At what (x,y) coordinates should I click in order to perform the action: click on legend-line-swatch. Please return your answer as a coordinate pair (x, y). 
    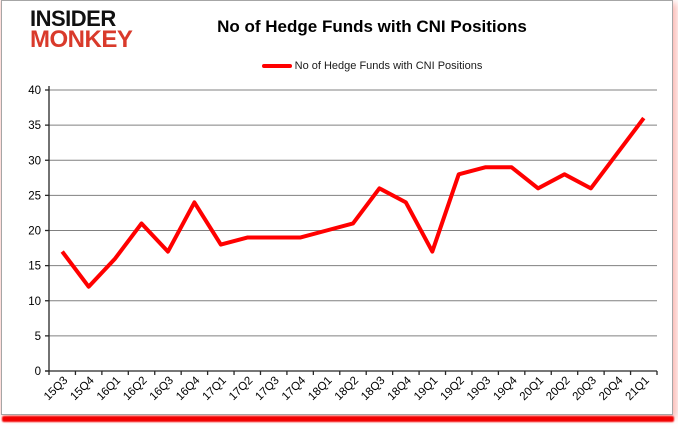
    Looking at the image, I should click on (276, 66).